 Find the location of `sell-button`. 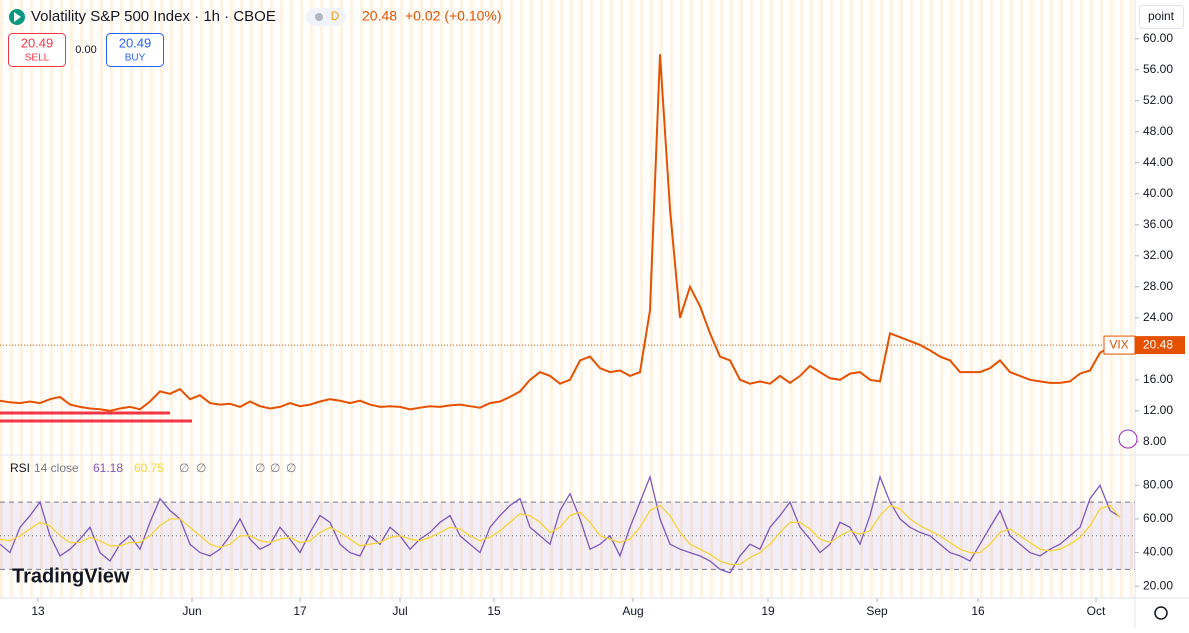

sell-button is located at coordinates (37, 50).